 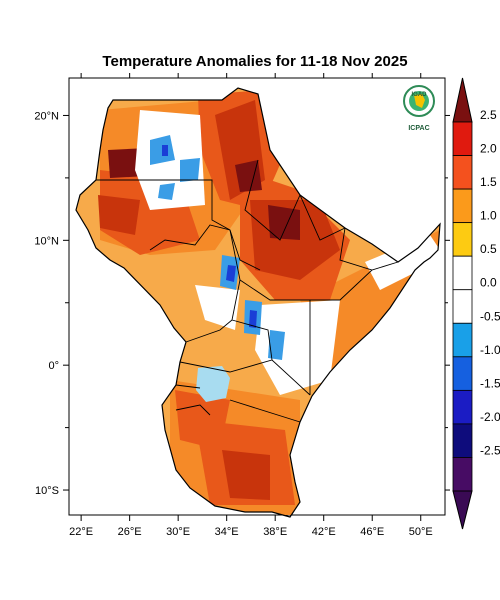 I want to click on colorbar-label: 1.0, so click(x=488, y=216).